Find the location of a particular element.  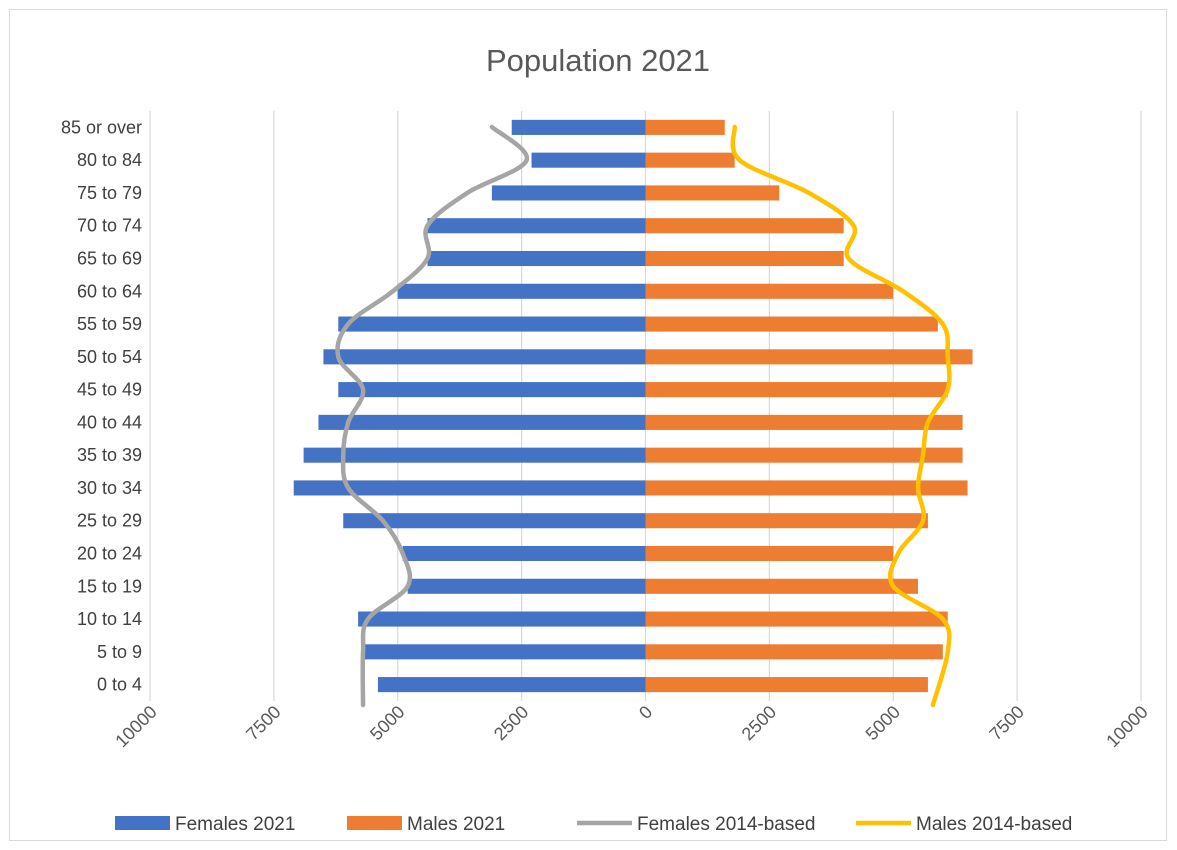

category-label: 65 to 69 is located at coordinates (109, 259).